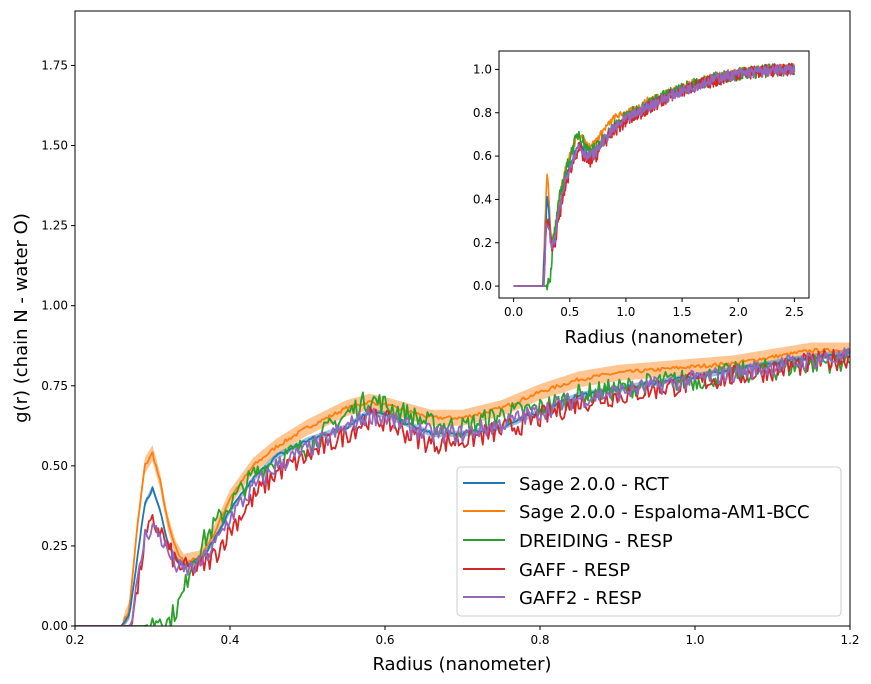 The height and width of the screenshot is (684, 871). What do you see at coordinates (74, 640) in the screenshot?
I see `main-x-tick-label: 0.2` at bounding box center [74, 640].